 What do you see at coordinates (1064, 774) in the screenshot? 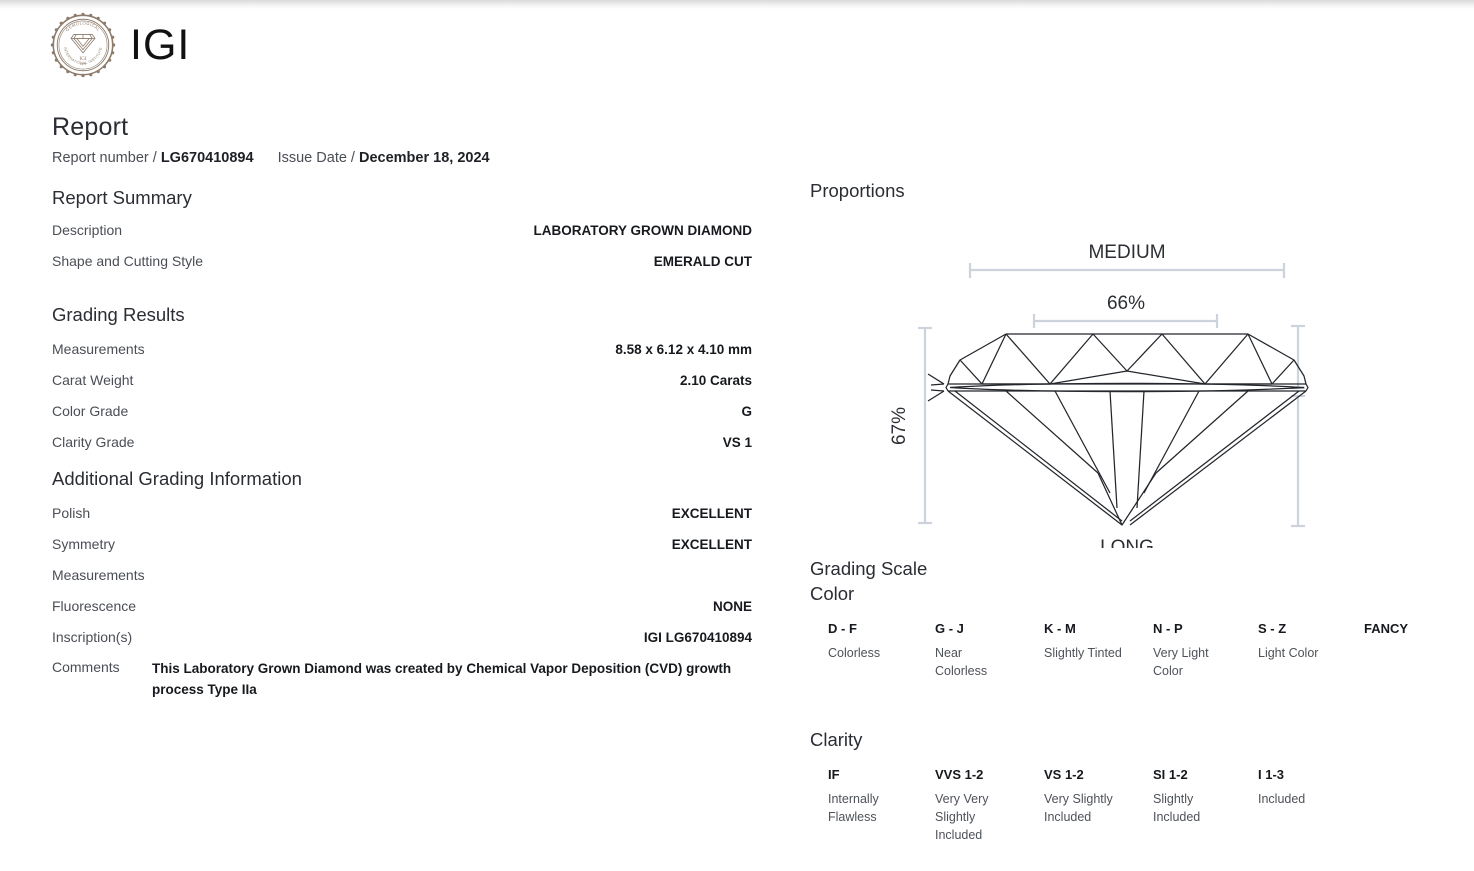
I see `scale-head: VS 1-2` at bounding box center [1064, 774].